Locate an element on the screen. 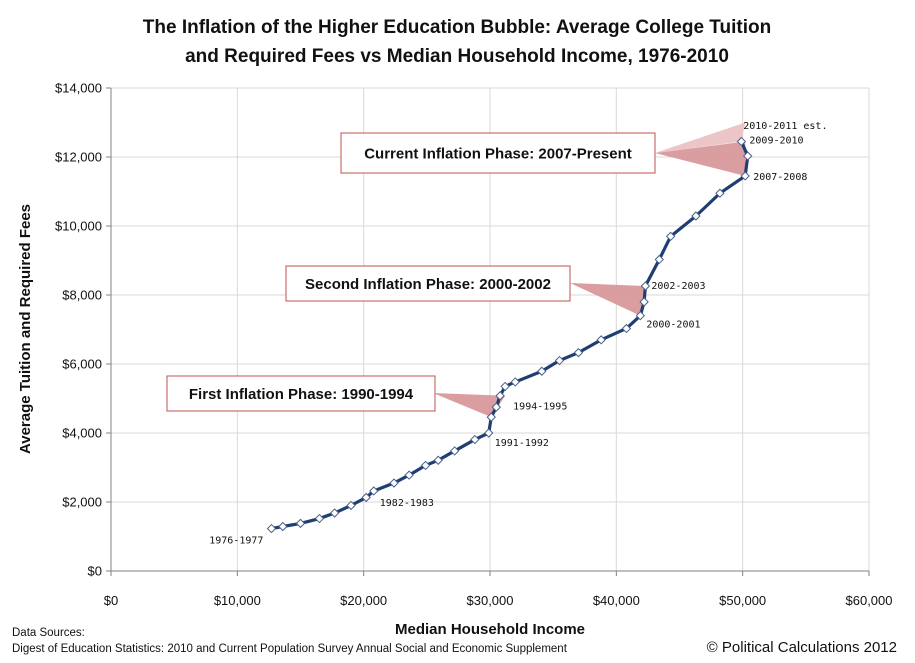  x-axis-title: Median Household Income is located at coordinates (490, 629).